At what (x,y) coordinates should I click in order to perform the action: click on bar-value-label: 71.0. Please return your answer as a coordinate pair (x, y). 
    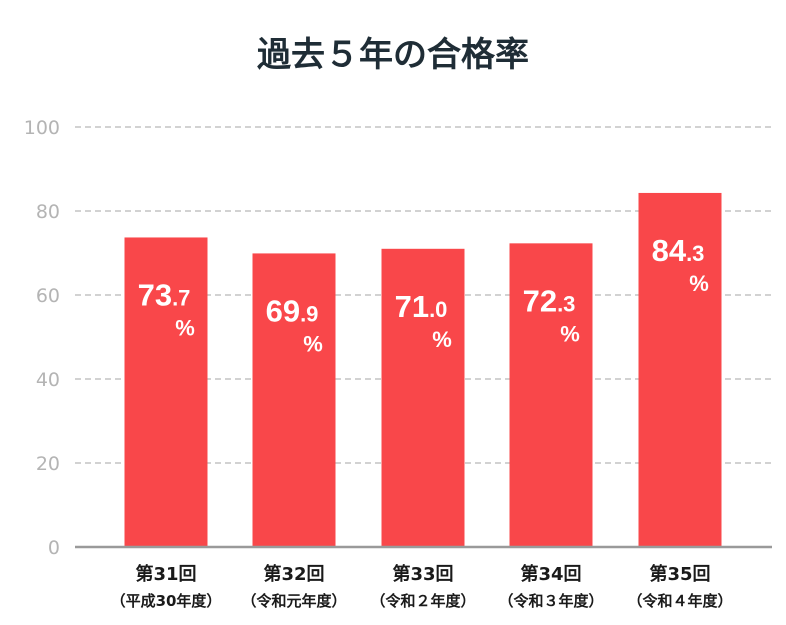
    Looking at the image, I should click on (421, 306).